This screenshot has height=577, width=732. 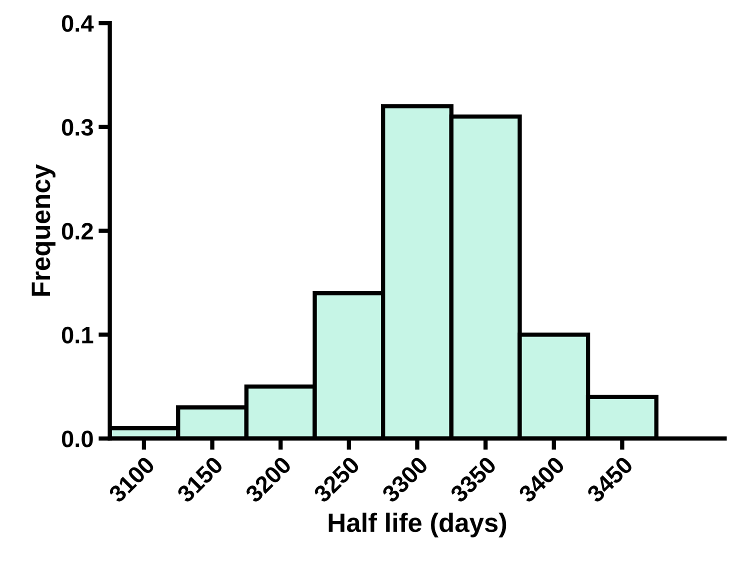 What do you see at coordinates (44, 230) in the screenshot?
I see `y-axis-title: Frequency` at bounding box center [44, 230].